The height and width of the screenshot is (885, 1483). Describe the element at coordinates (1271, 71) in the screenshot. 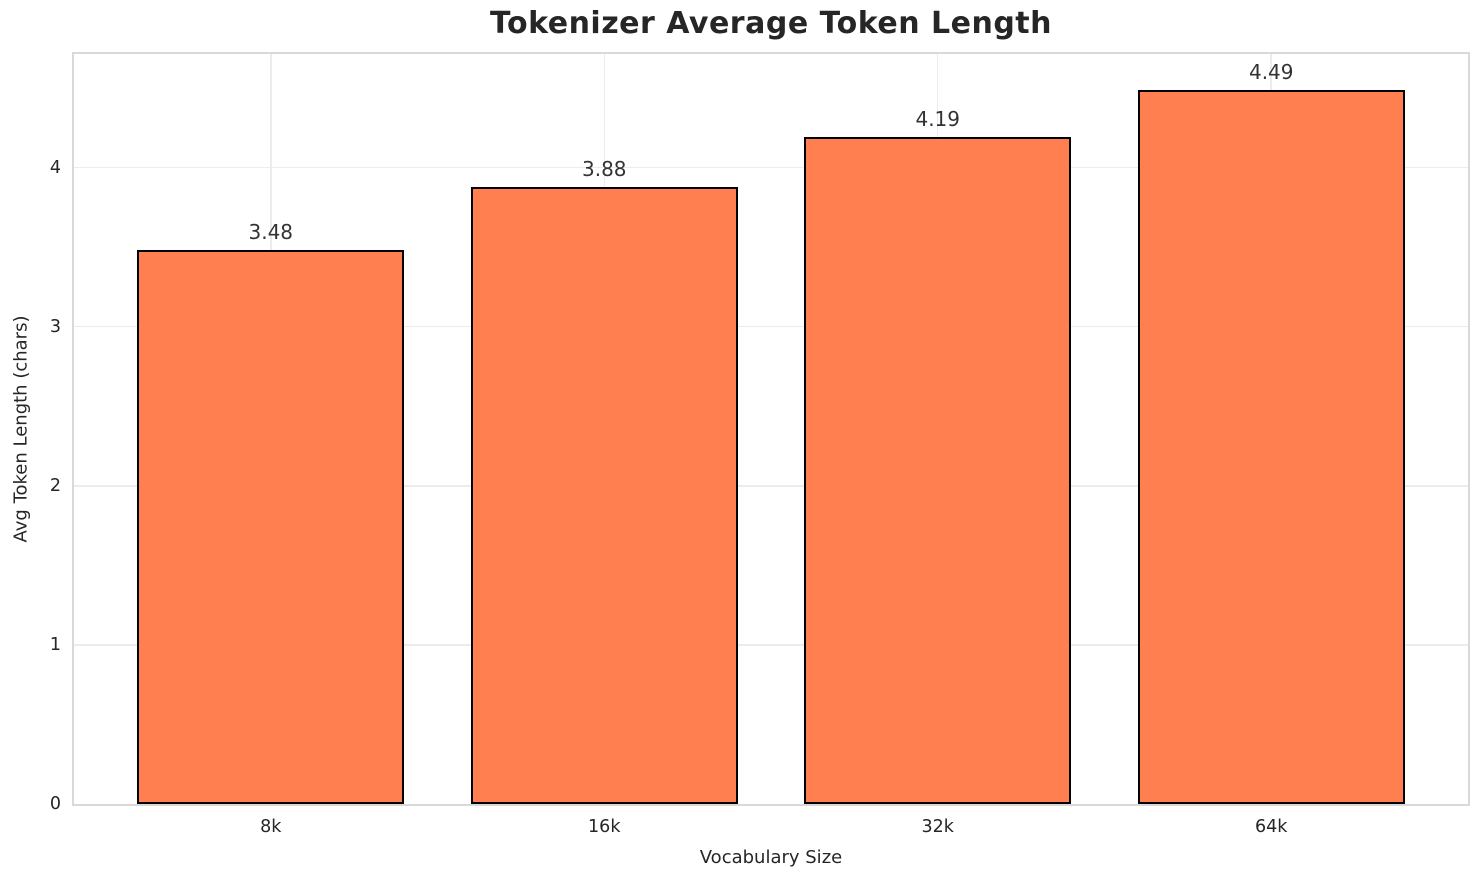

I see `bar-value-label-64k: 4.49` at that location.